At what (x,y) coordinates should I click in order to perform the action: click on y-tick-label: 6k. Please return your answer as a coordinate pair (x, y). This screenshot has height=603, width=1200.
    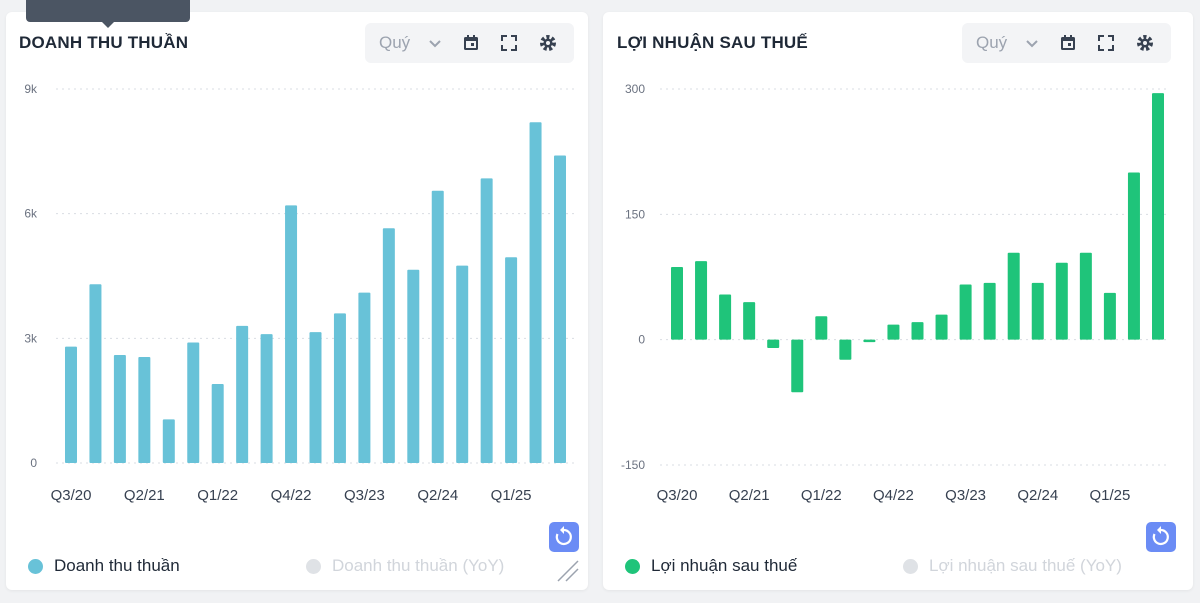
    Looking at the image, I should click on (31, 214).